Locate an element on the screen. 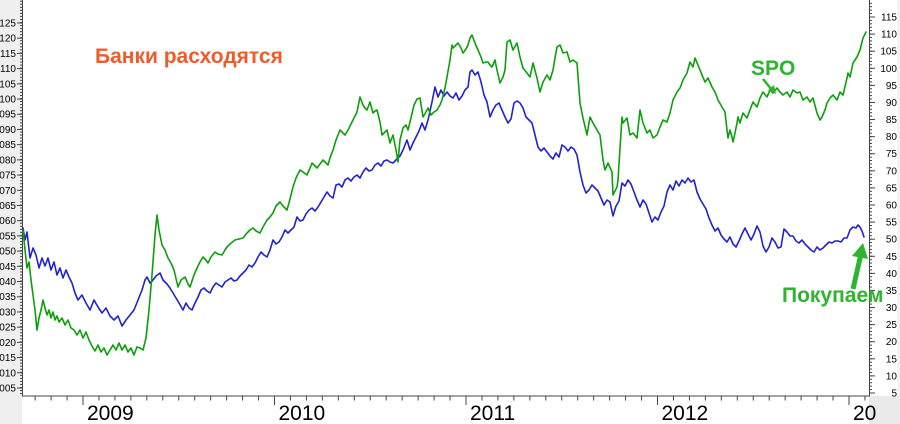 Image resolution: width=900 pixels, height=424 pixels. year-label: 2013 is located at coordinates (876, 413).